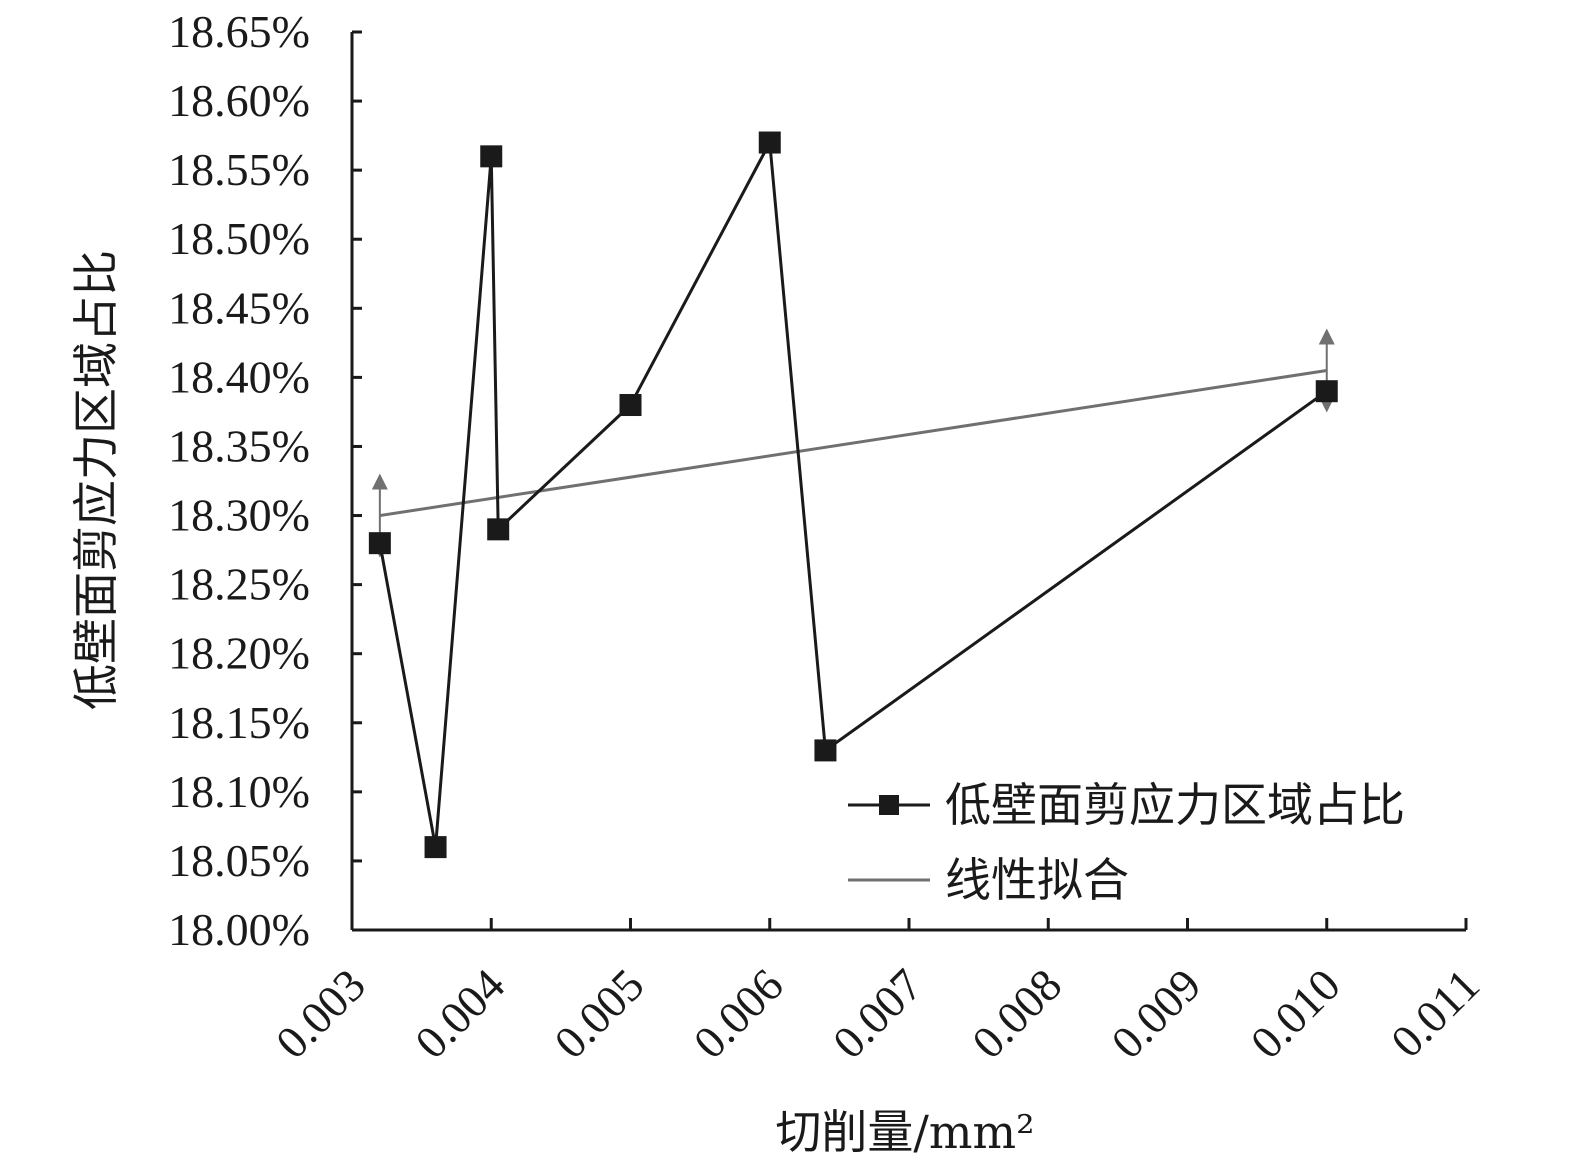 The width and height of the screenshot is (1575, 1175). What do you see at coordinates (239, 653) in the screenshot?
I see `y-tick-label: 18.20%` at bounding box center [239, 653].